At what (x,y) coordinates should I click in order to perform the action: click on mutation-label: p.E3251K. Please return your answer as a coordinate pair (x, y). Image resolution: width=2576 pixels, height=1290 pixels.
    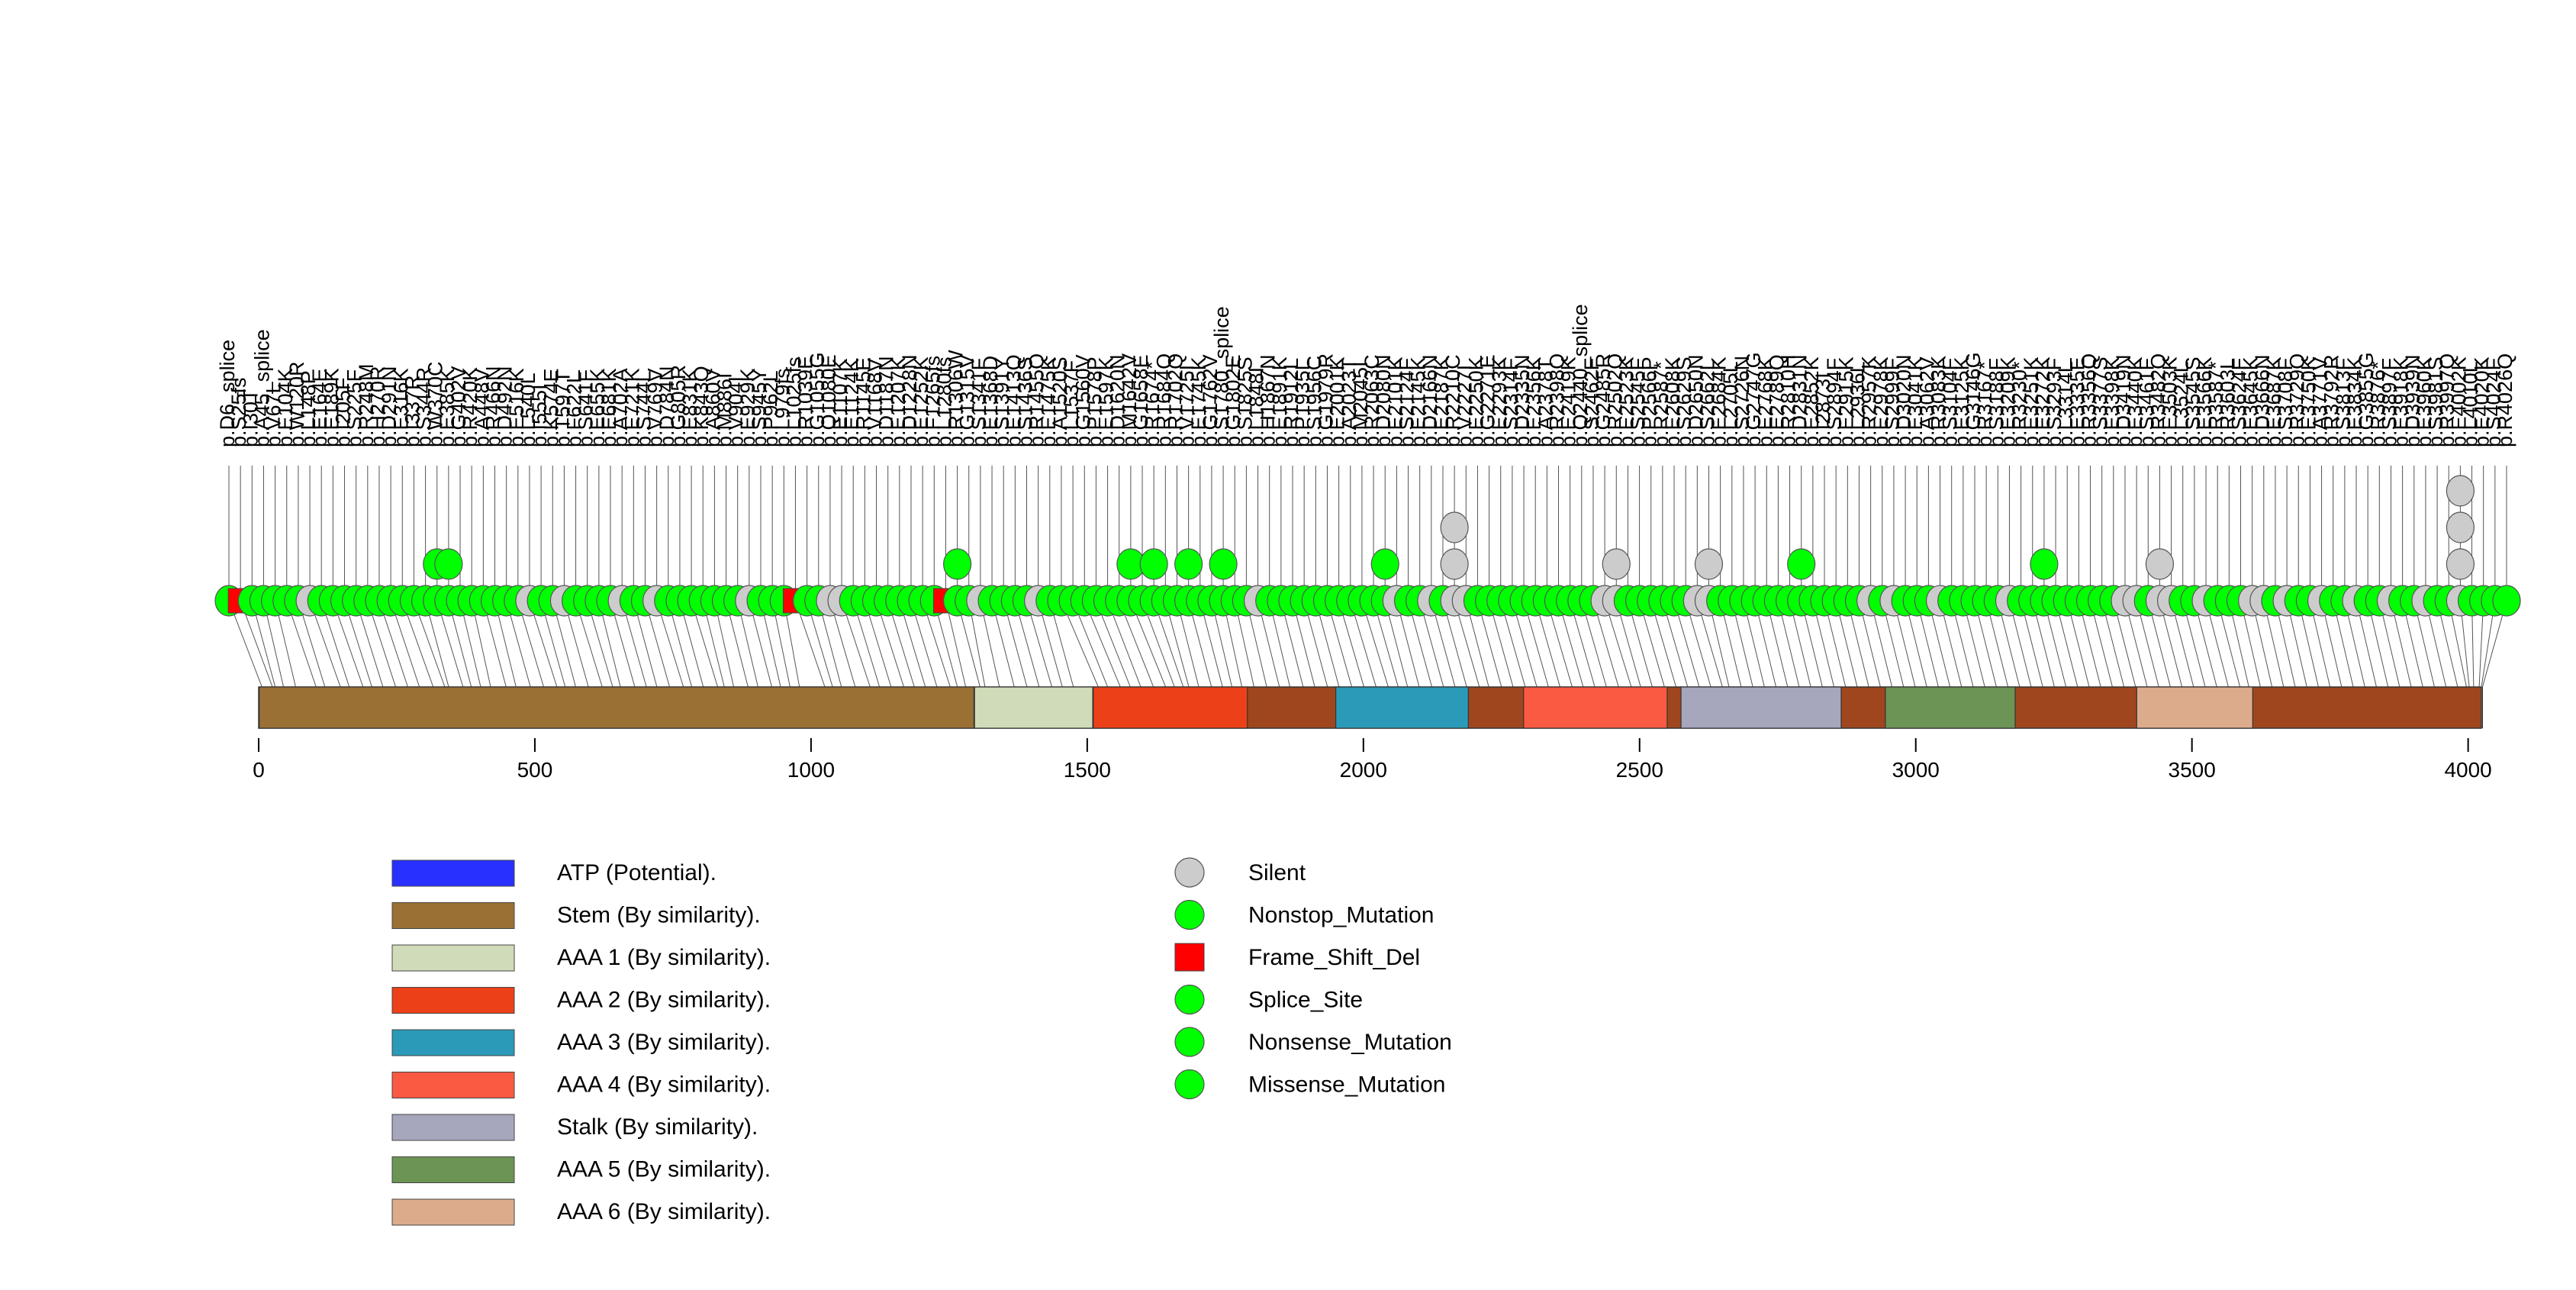
    Looking at the image, I should click on (2031, 401).